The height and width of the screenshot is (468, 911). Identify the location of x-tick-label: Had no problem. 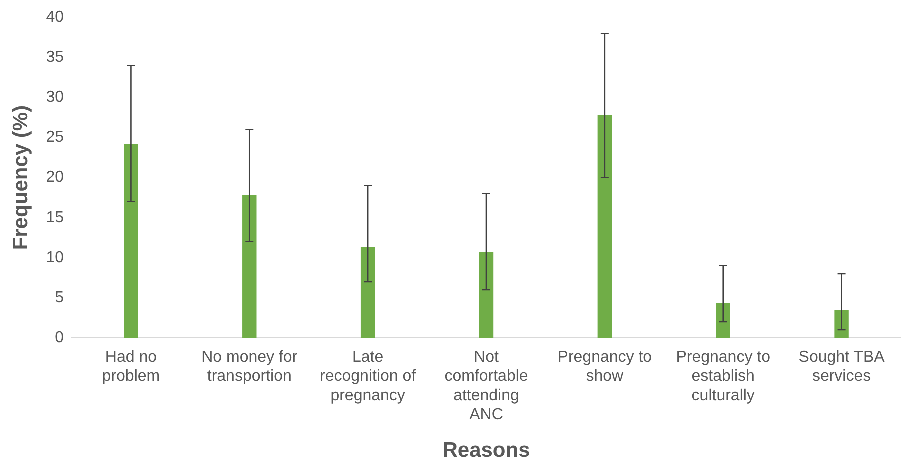
(131, 367).